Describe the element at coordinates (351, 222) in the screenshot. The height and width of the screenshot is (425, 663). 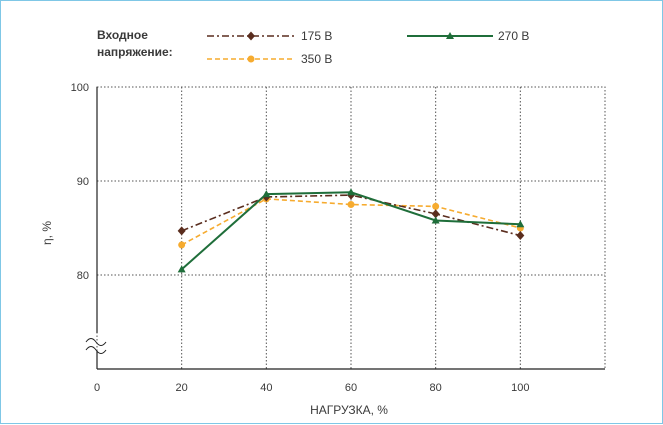
I see `series-line` at that location.